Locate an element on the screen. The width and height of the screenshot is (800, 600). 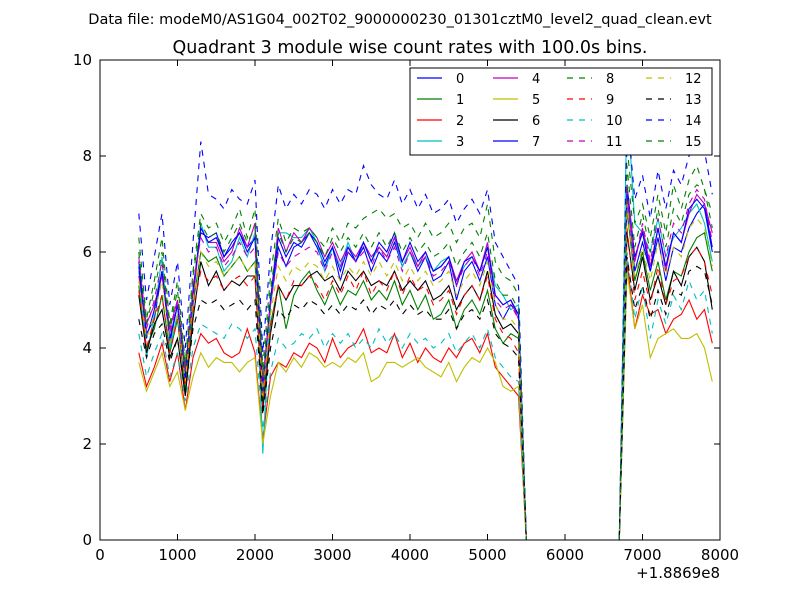
legend-label-2: 2 is located at coordinates (460, 121).